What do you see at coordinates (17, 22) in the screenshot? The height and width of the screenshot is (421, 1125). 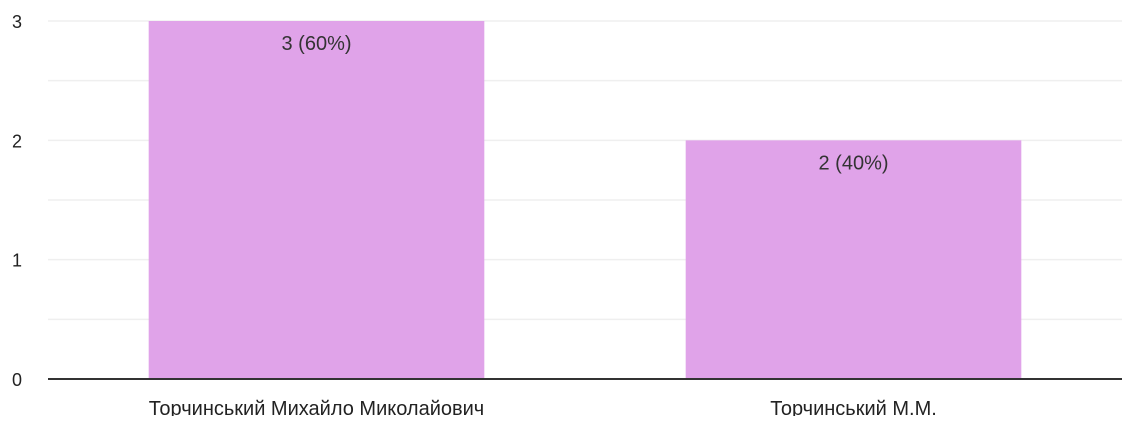 I see `y-tick-label: 3` at bounding box center [17, 22].